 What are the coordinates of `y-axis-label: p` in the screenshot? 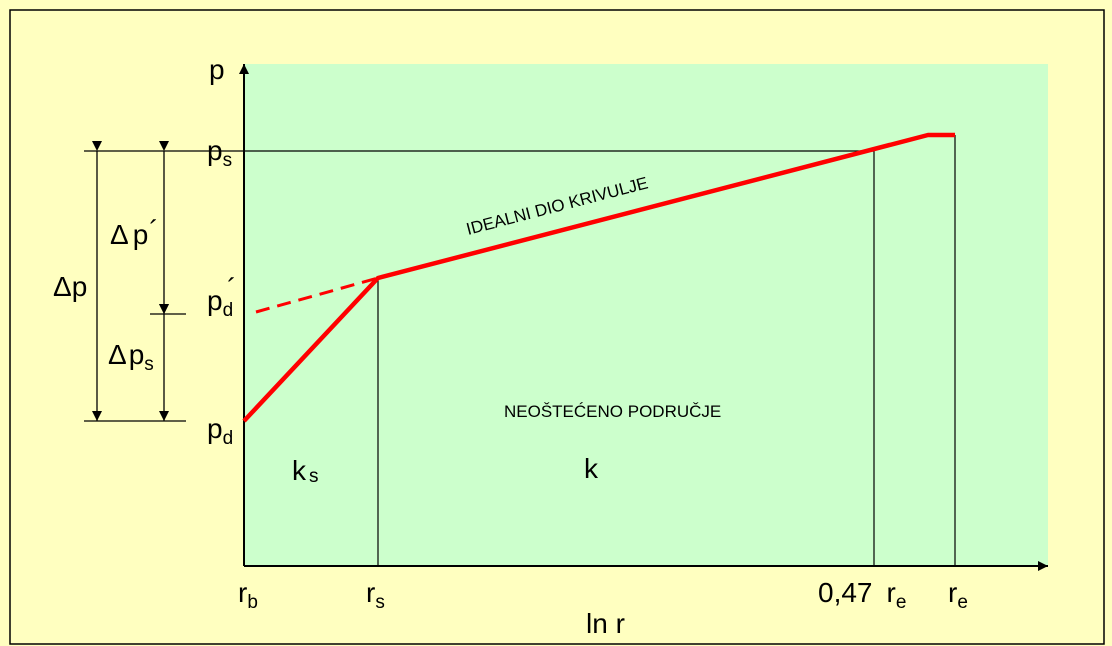 It's located at (217, 69).